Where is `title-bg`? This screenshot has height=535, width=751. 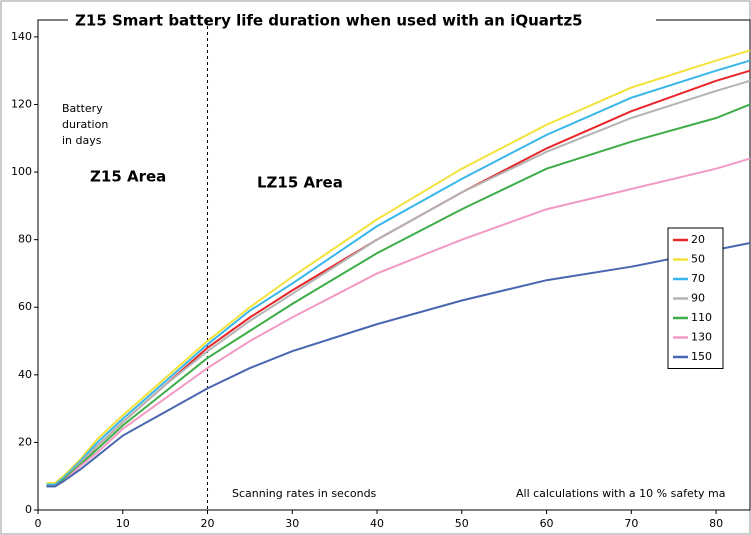
title-bg is located at coordinates (362, 21).